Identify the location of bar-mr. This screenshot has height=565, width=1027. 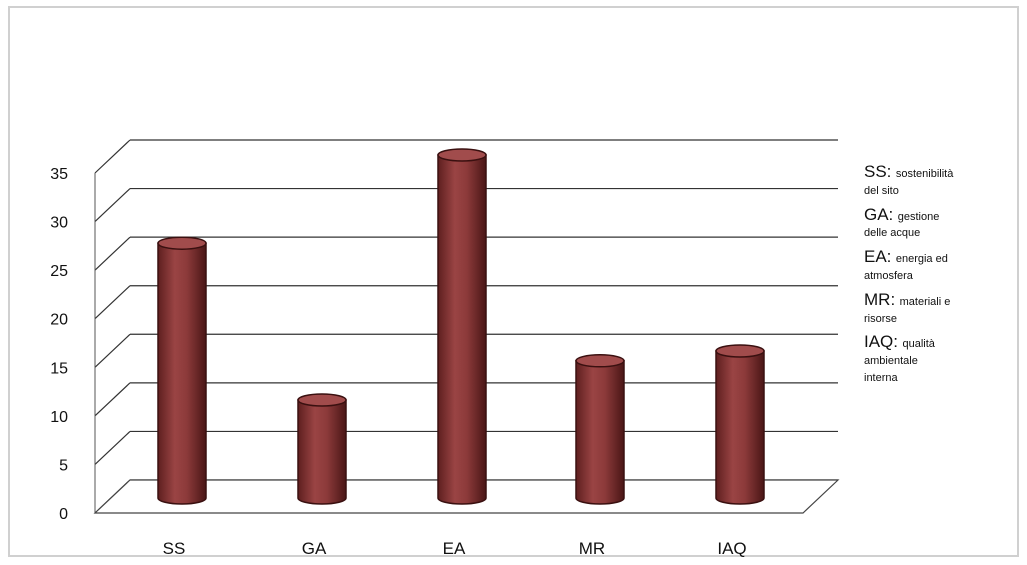
(600, 429).